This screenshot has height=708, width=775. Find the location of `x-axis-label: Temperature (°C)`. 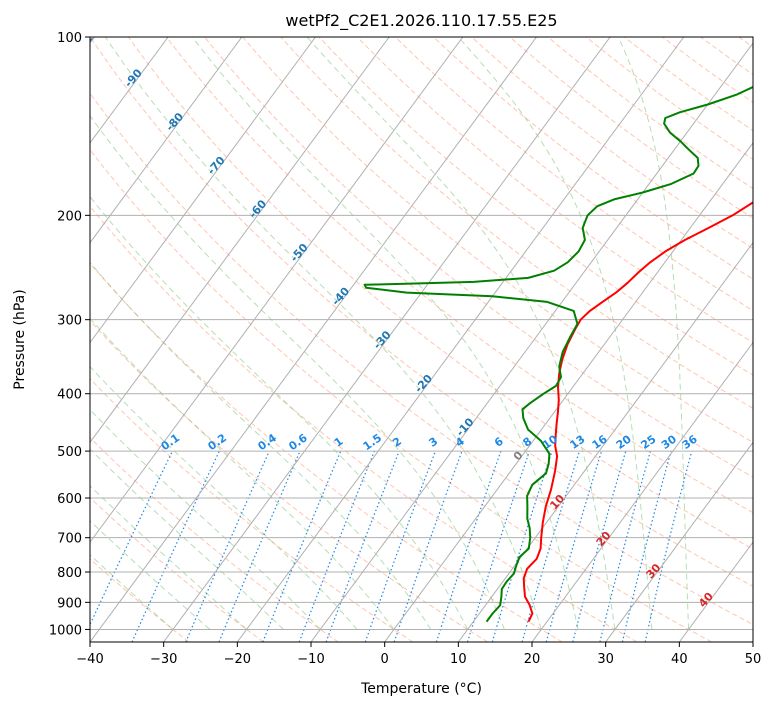

x-axis-label: Temperature (°C) is located at coordinates (421, 689).